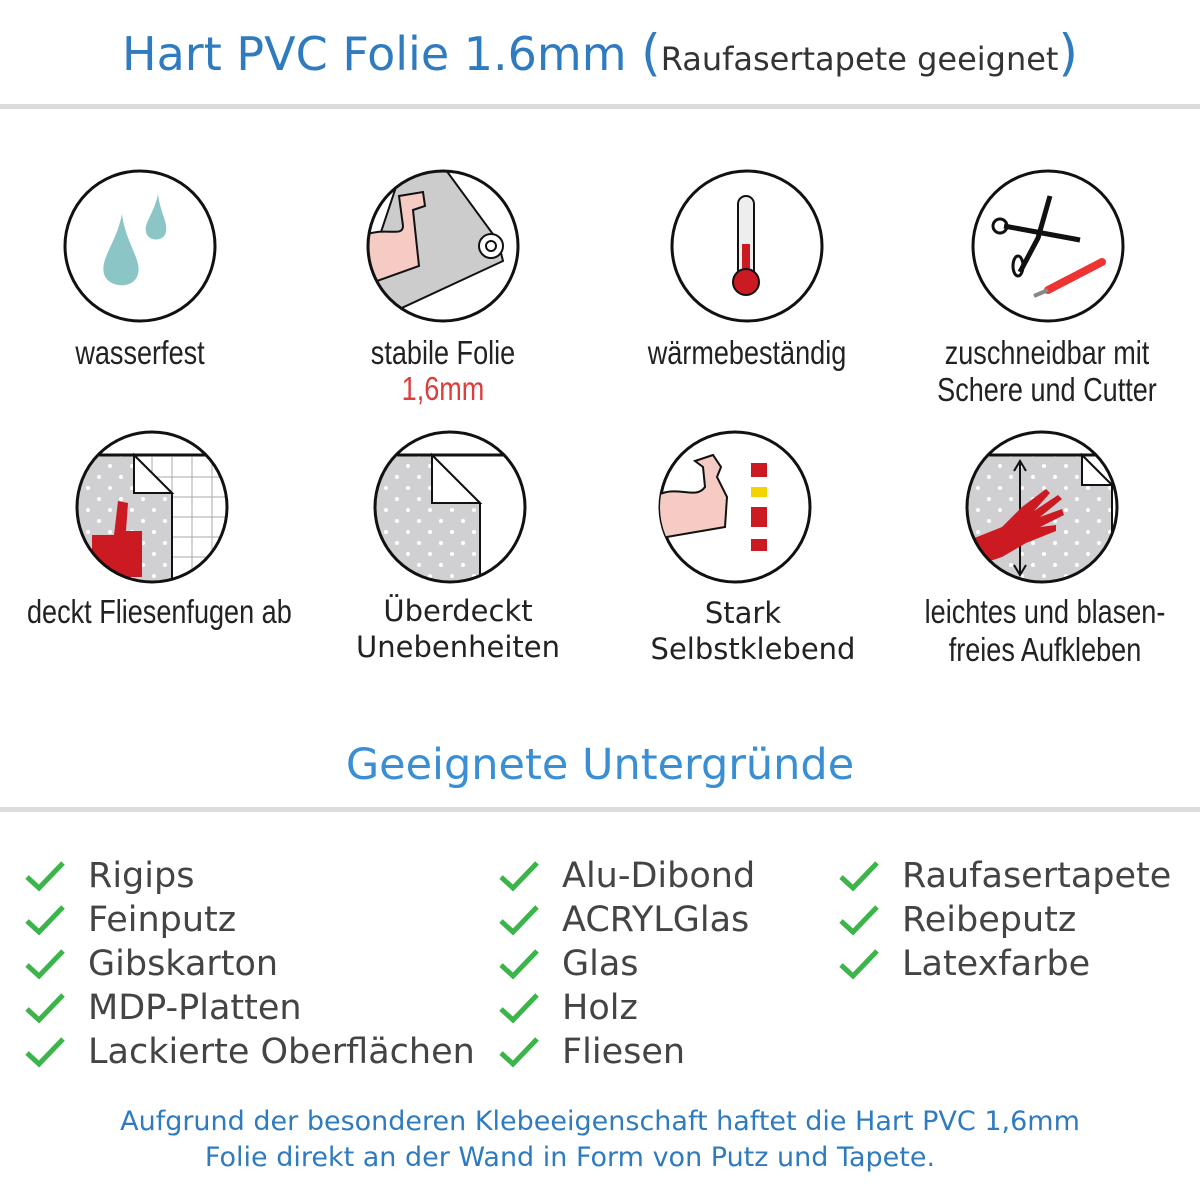 The height and width of the screenshot is (1200, 1200). Describe the element at coordinates (1047, 352) in the screenshot. I see `feature-label: zuschneidbar mit` at that location.